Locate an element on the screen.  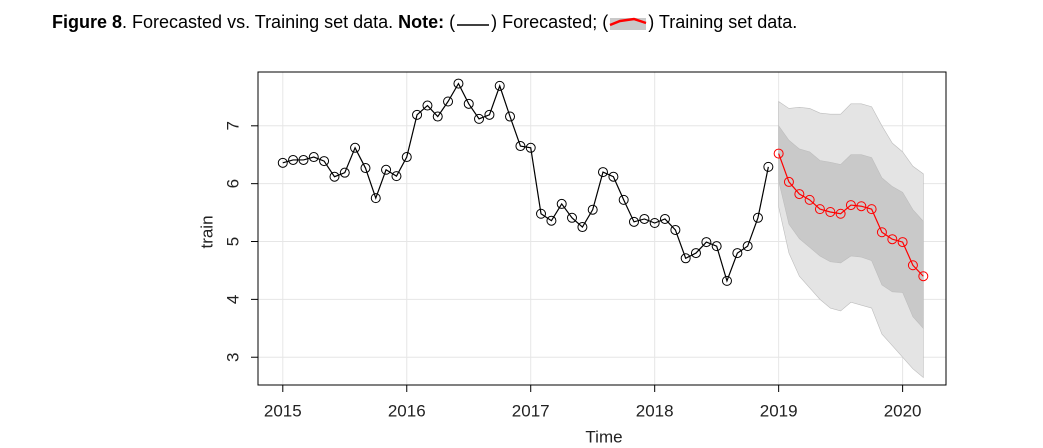
caption-text: ( is located at coordinates (450, 22).